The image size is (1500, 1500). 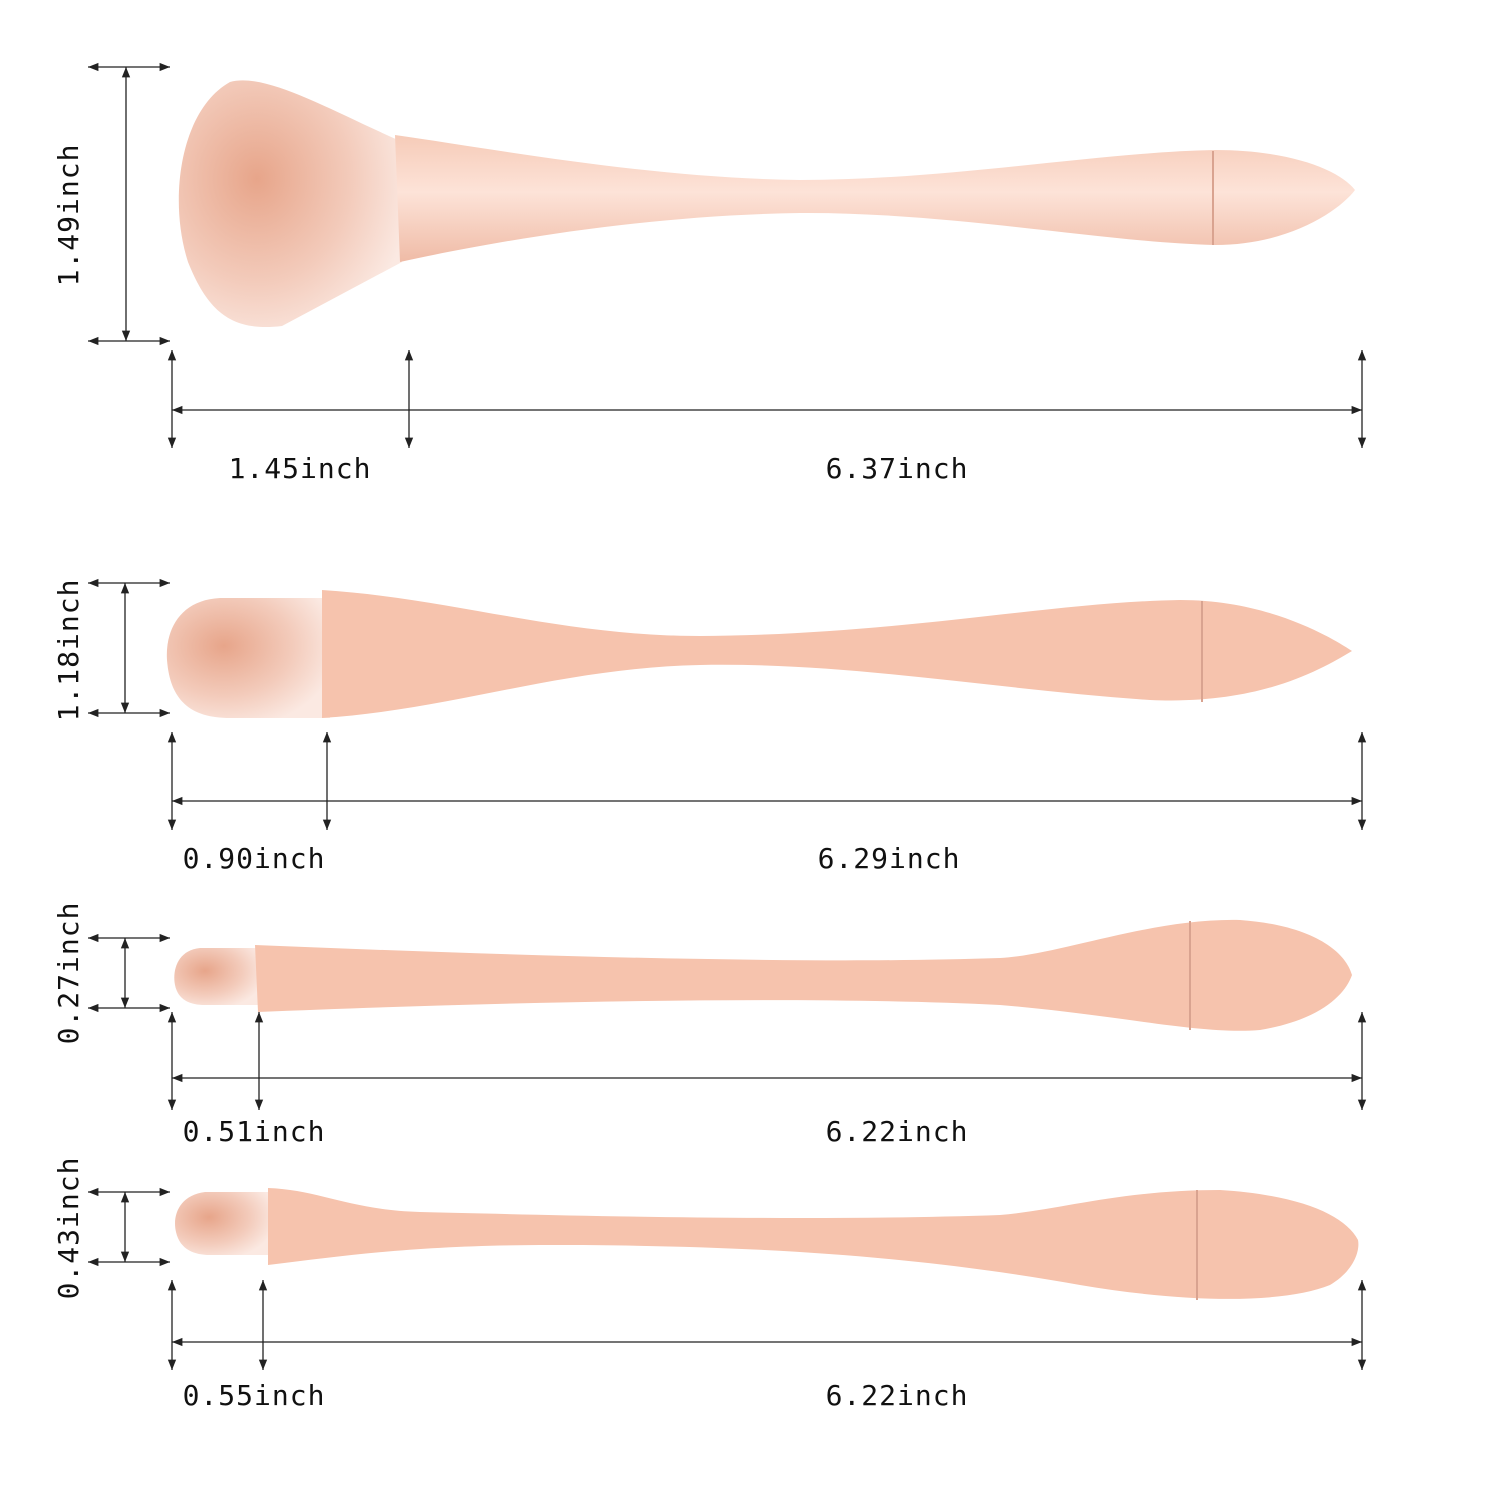 I want to click on height-label: 1.49inch, so click(x=68, y=215).